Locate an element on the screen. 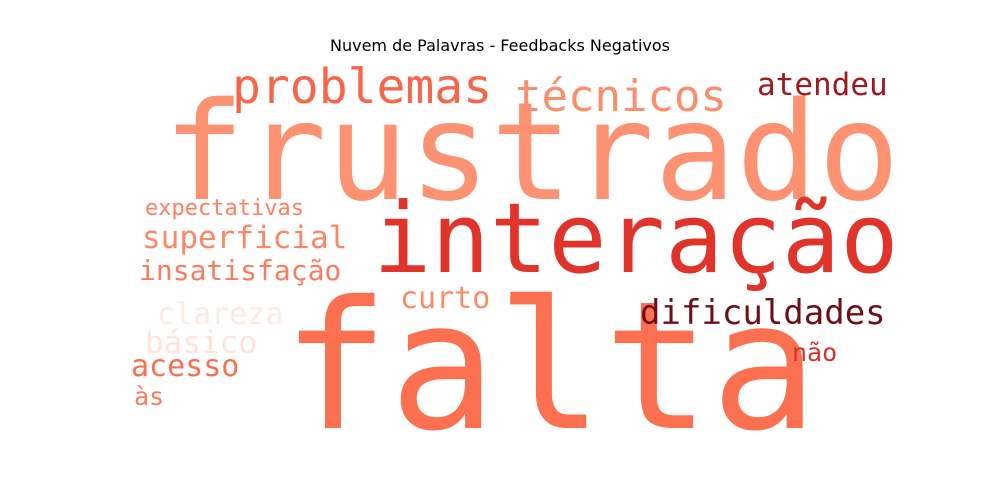  word-interacao: interação is located at coordinates (636, 238).